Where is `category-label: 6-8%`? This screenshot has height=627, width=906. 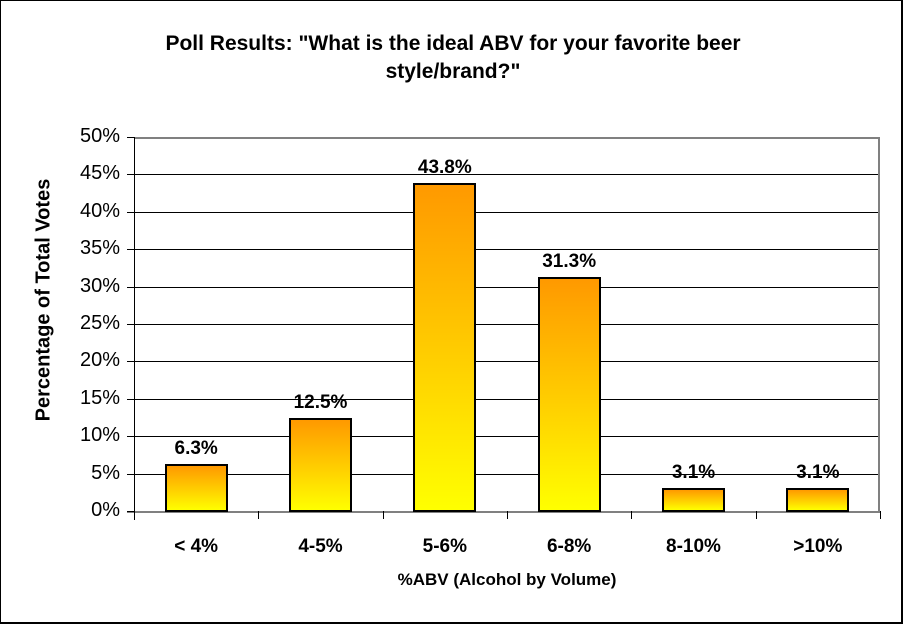
category-label: 6-8% is located at coordinates (569, 546).